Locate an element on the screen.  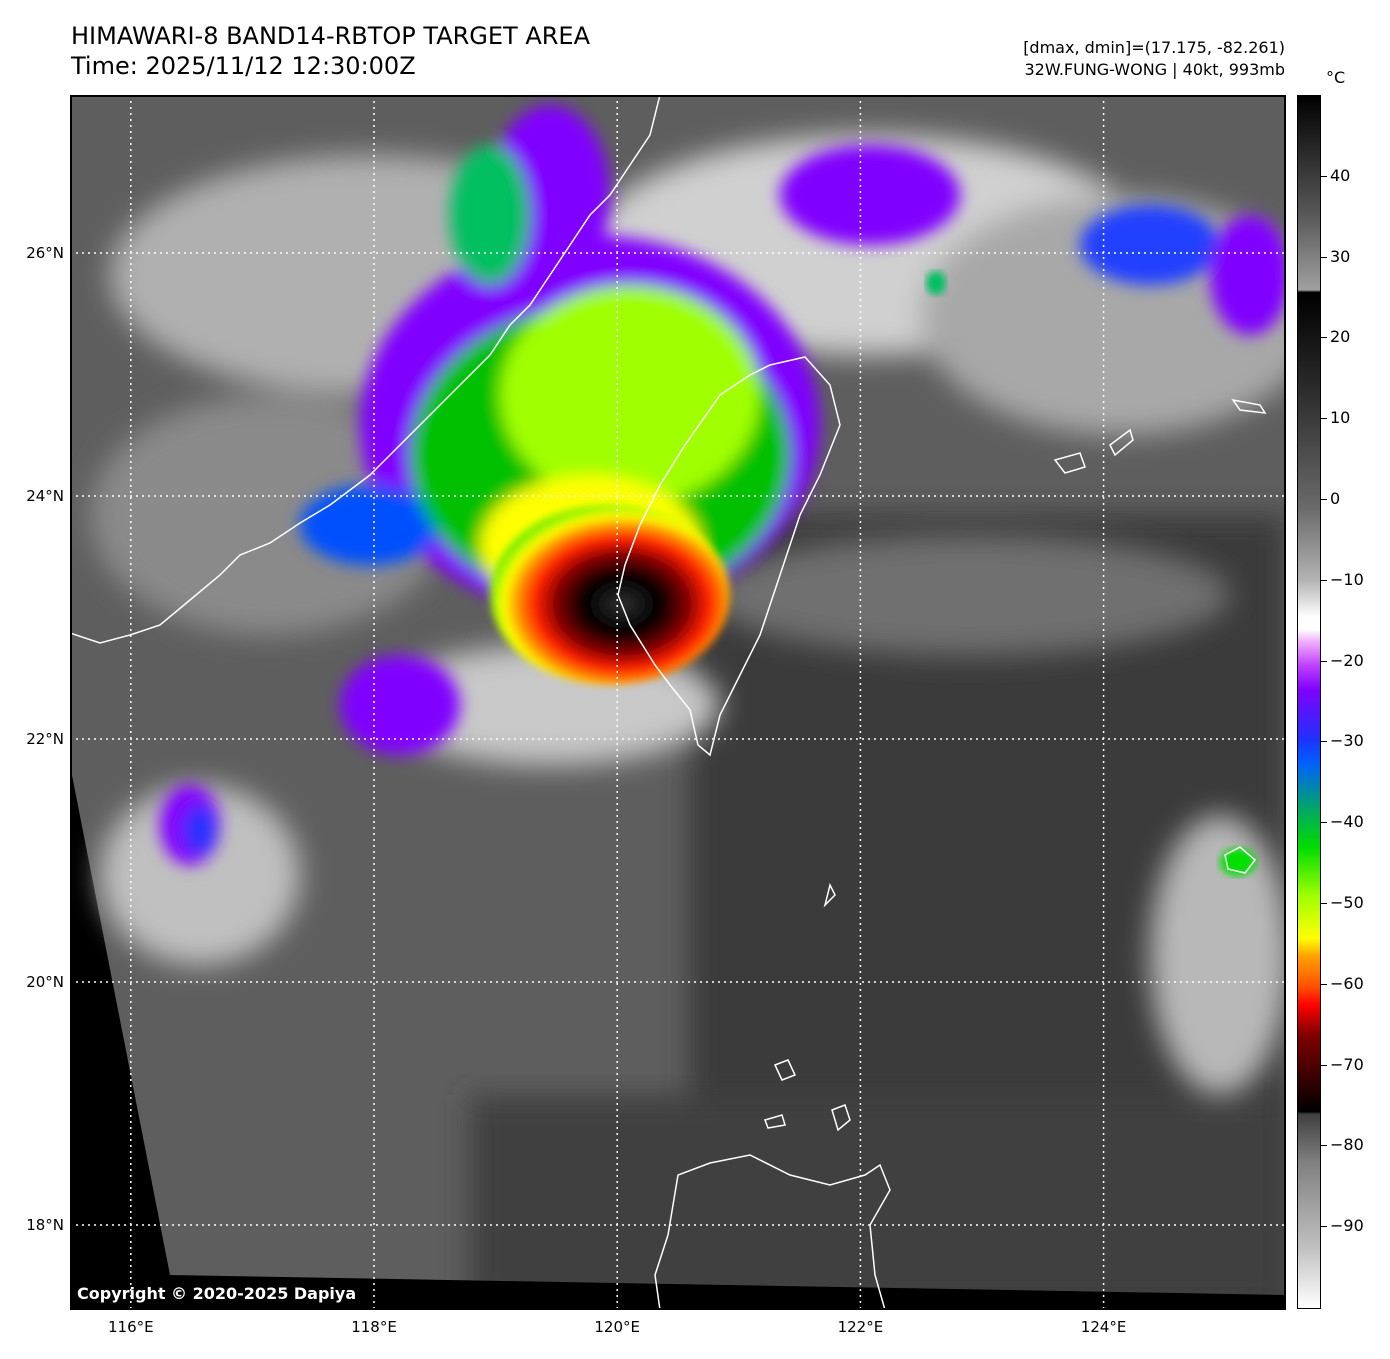
colorbar is located at coordinates (1309, 702).